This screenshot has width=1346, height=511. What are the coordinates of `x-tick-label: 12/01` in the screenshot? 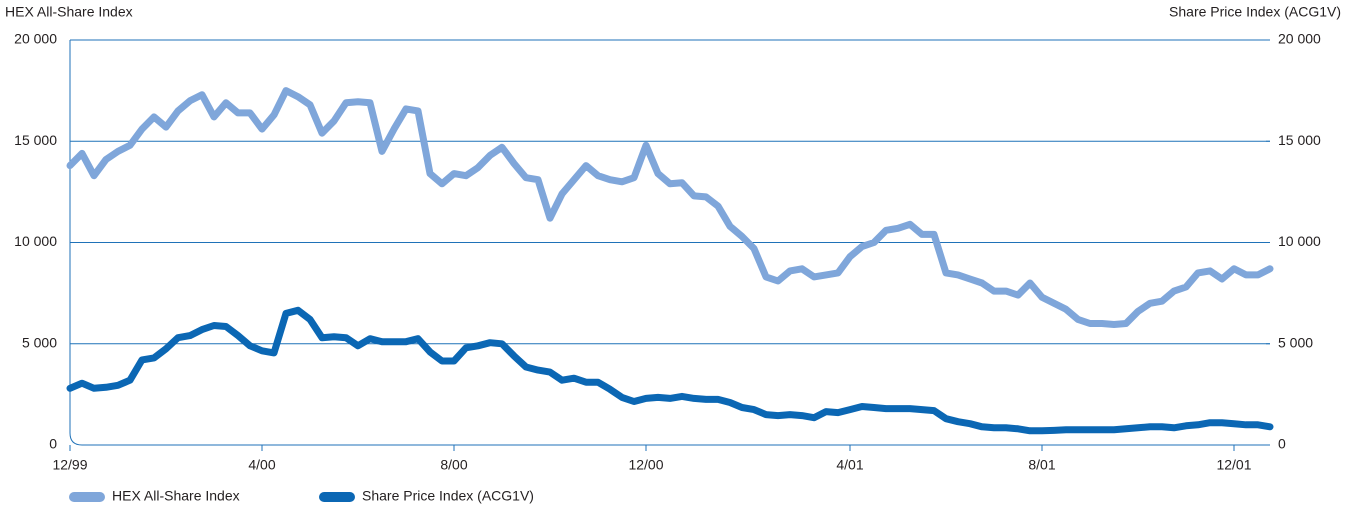 It's located at (1233, 465).